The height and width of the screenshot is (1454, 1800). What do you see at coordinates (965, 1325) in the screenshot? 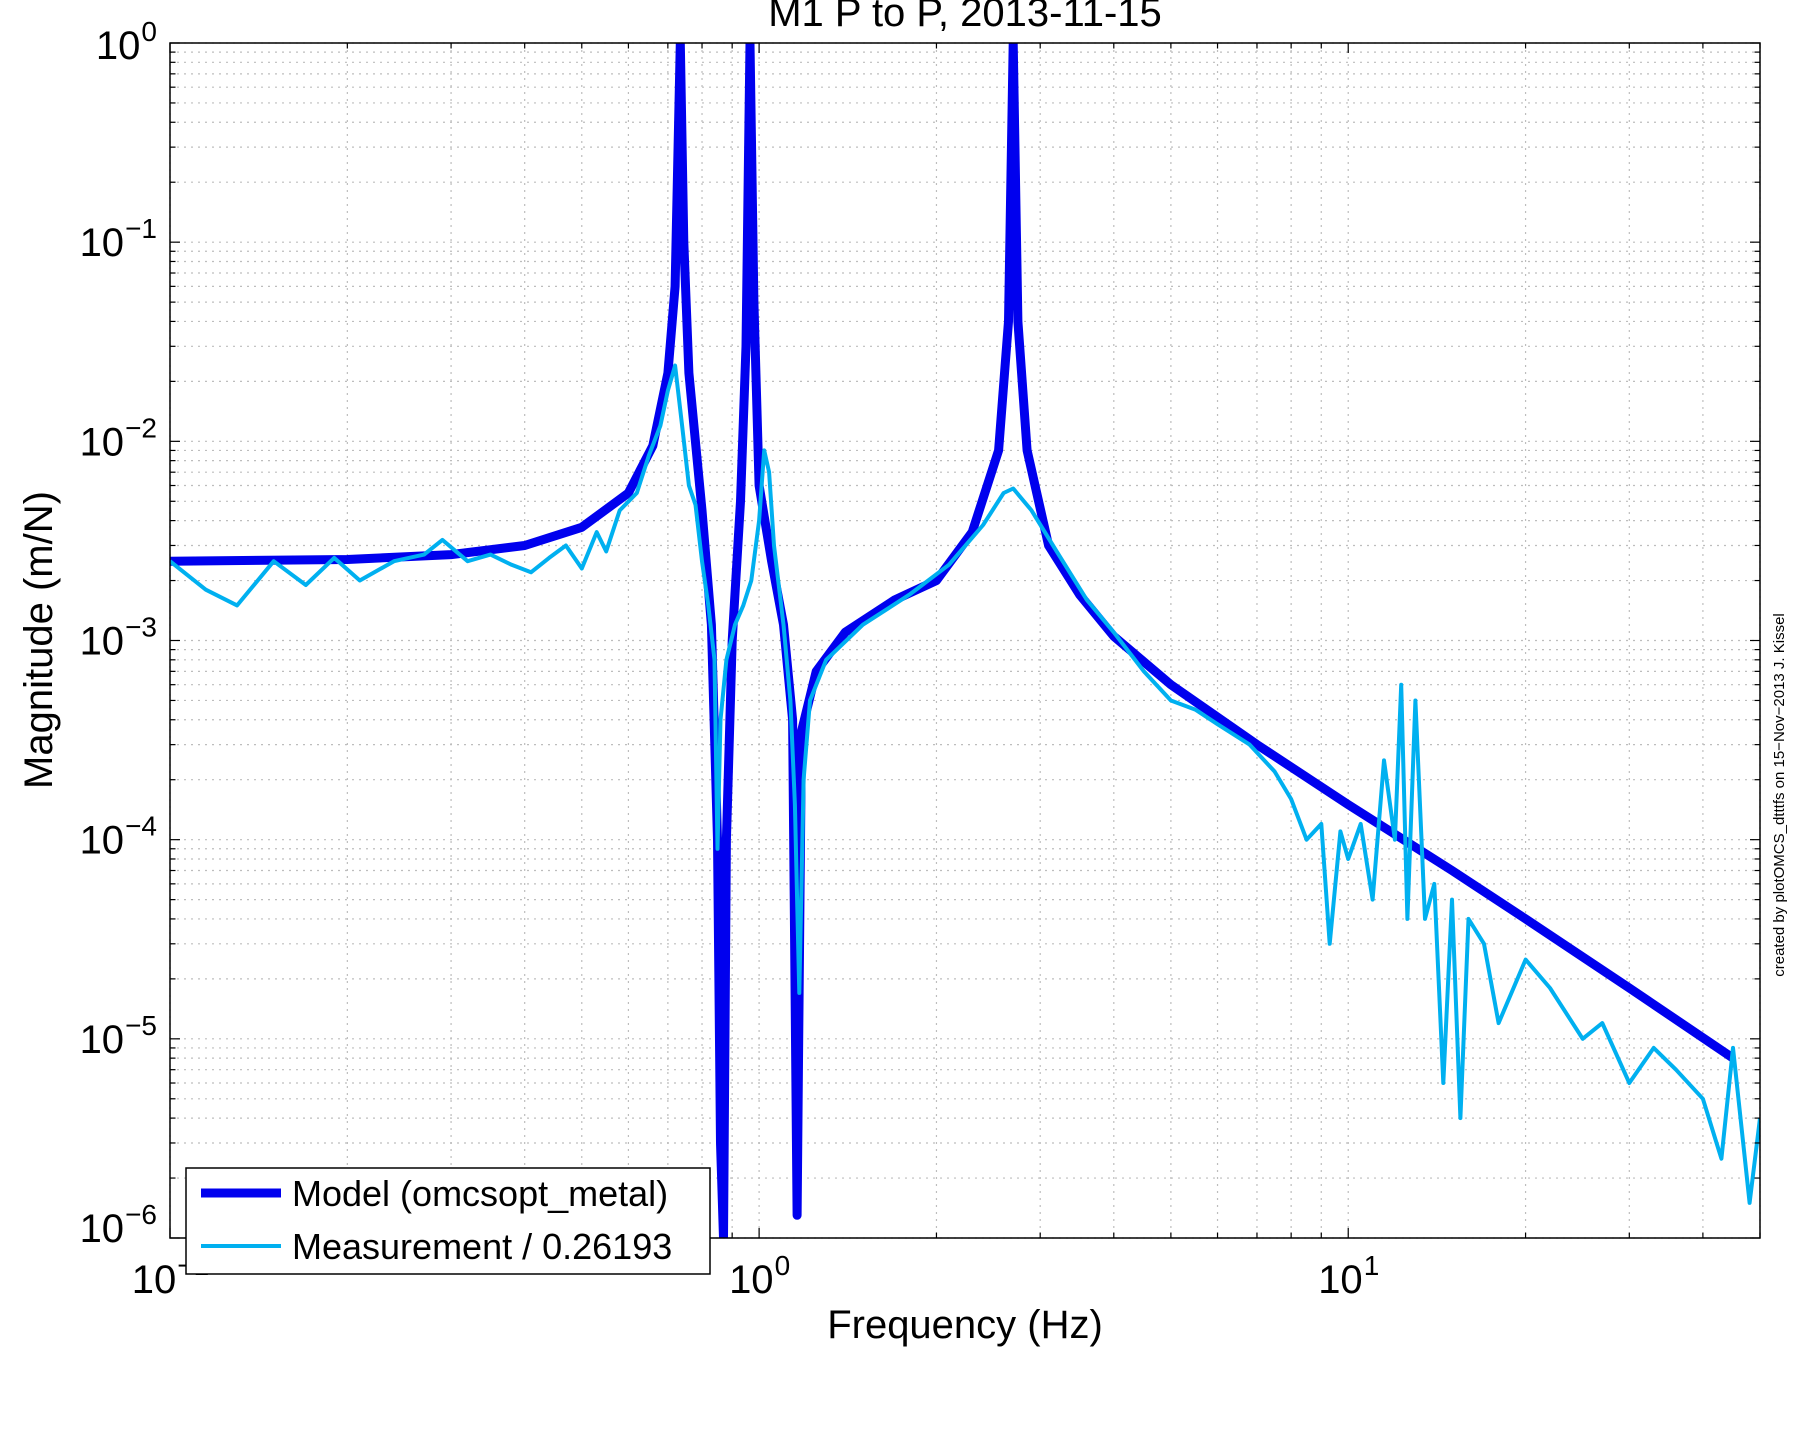
I see `x-axis-label: Frequency (Hz)` at bounding box center [965, 1325].